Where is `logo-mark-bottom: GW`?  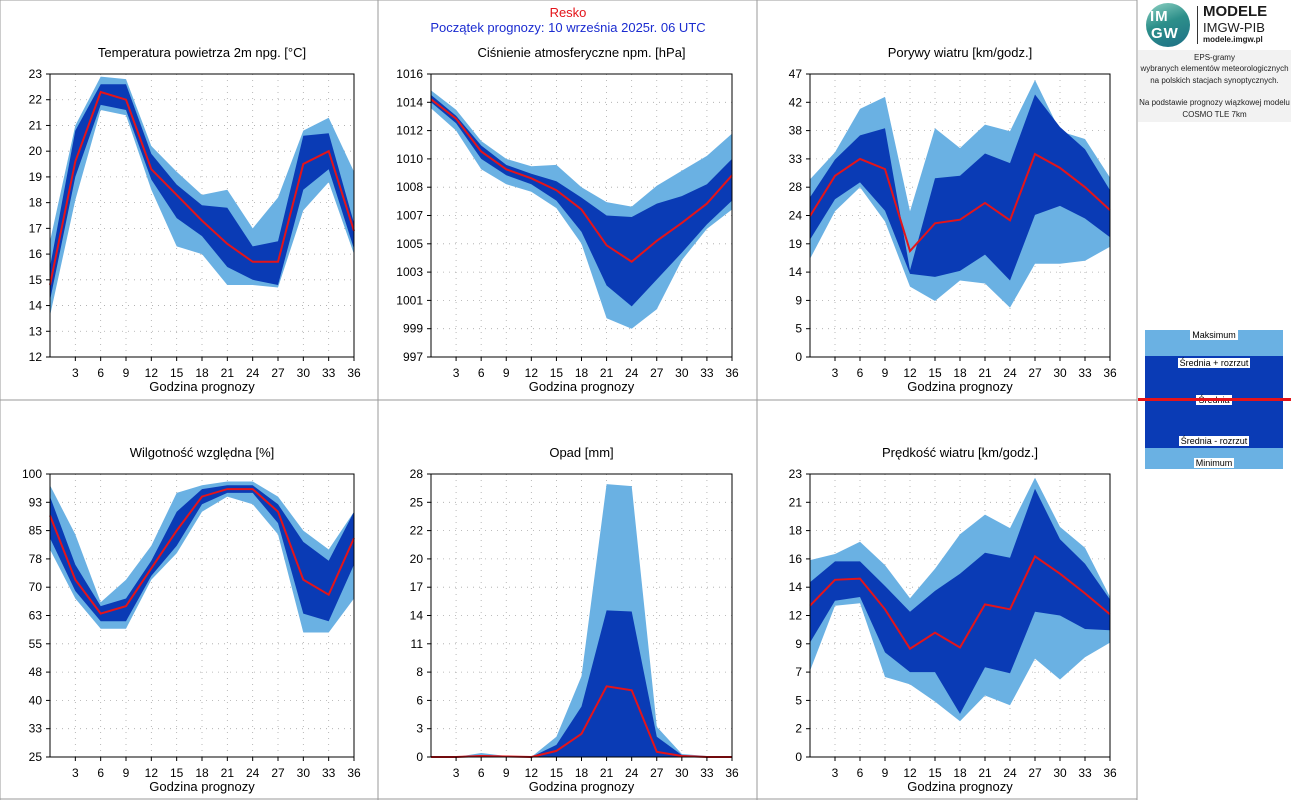 logo-mark-bottom: GW is located at coordinates (1165, 33).